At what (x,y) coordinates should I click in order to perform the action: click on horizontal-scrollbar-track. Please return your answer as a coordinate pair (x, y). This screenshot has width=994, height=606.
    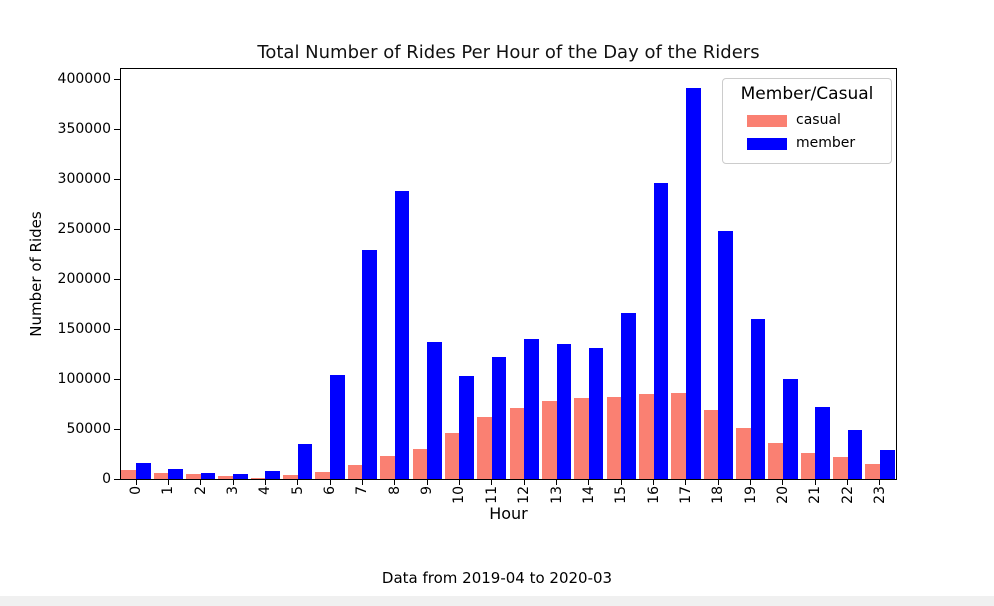
    Looking at the image, I should click on (497, 601).